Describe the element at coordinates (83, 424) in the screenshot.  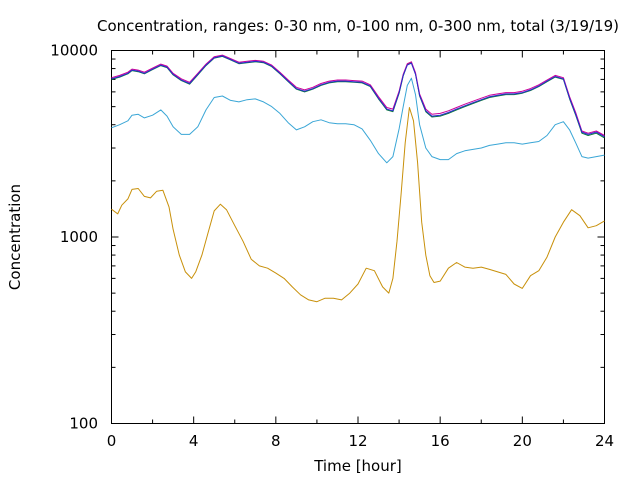
I see `y-tick-label: 100` at that location.